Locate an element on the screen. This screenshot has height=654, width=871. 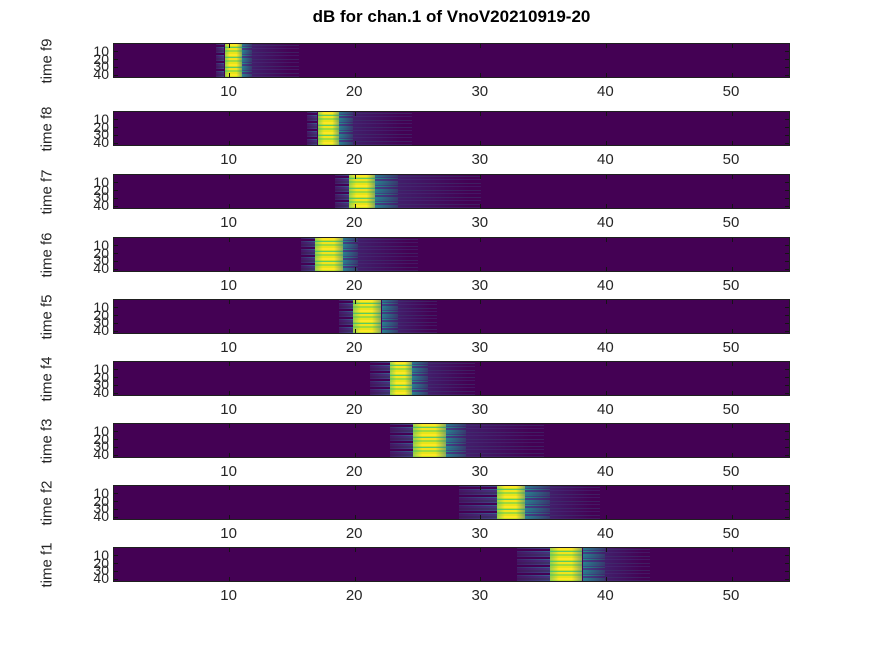
x-tick-label: 10 is located at coordinates (228, 347).